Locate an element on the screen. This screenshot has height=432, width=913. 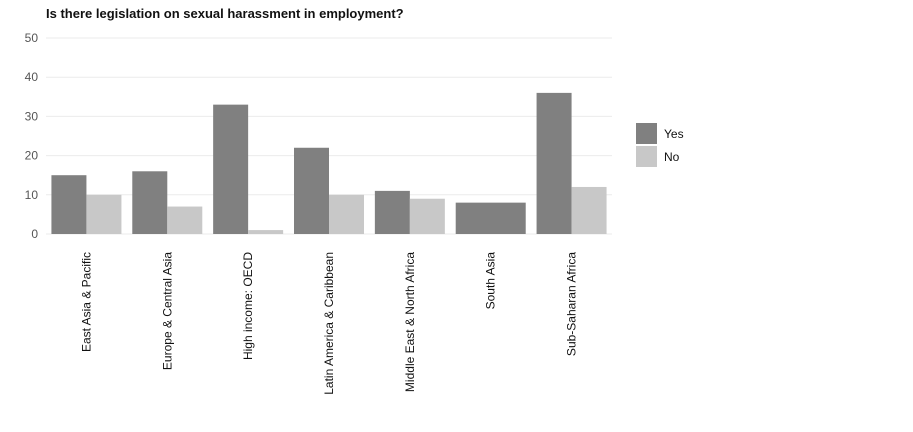
legend-swatch-yes is located at coordinates (646, 133).